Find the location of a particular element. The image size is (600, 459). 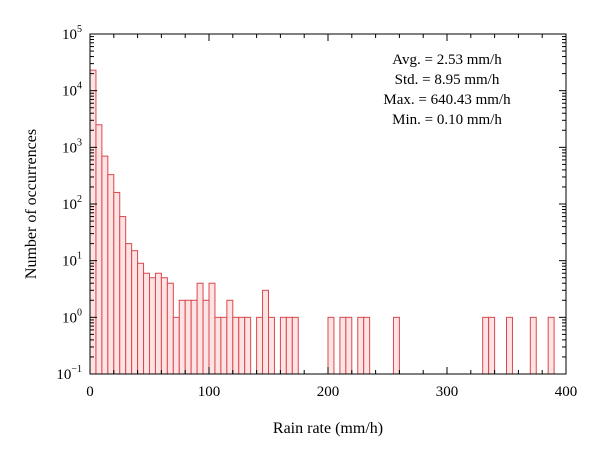

stat-min: Min. = 0.10 mm/h is located at coordinates (447, 120).